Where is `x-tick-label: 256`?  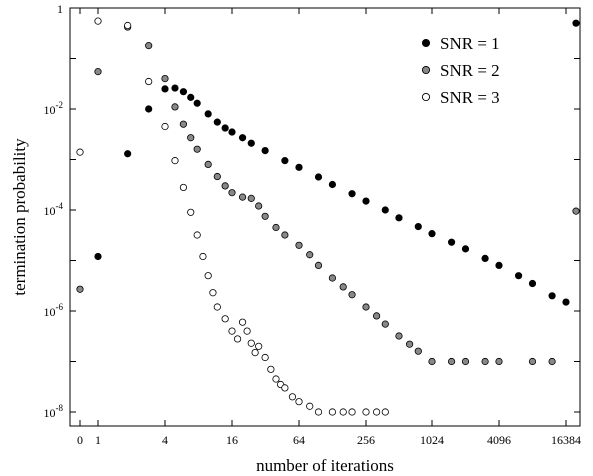
x-tick-label: 256 is located at coordinates (366, 440).